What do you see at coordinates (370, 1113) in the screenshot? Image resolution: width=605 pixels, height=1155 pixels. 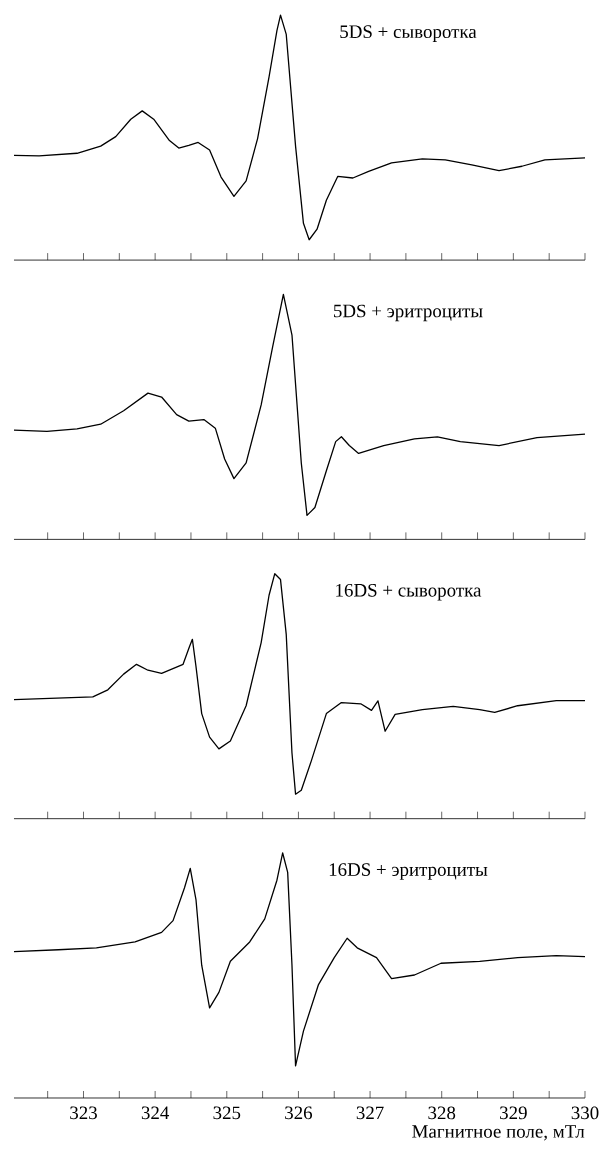 I see `x-tick-label: 327` at bounding box center [370, 1113].